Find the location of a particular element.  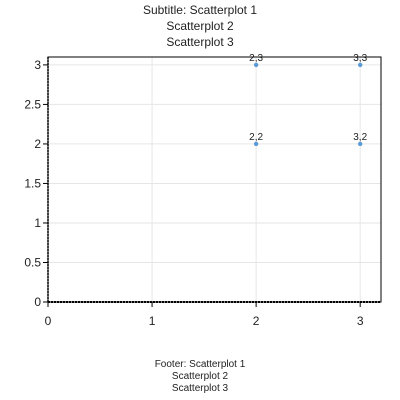

x-tick-label: 1 is located at coordinates (152, 321).